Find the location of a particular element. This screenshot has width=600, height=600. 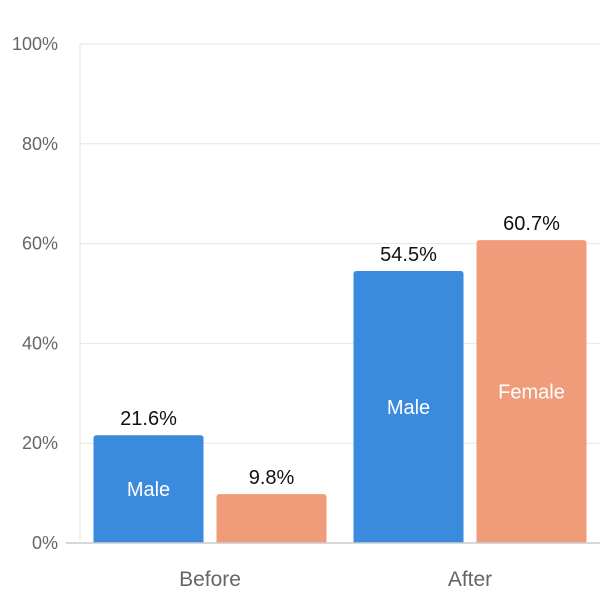

y-tick-label: 0% is located at coordinates (45, 543).